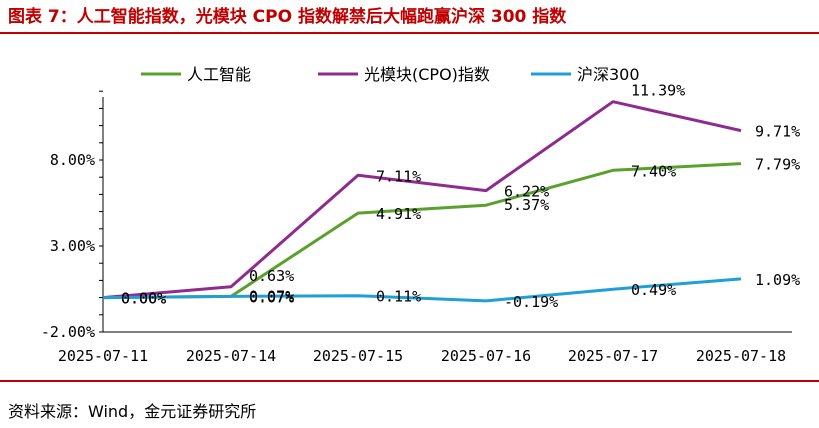  I want to click on y-tick-label: 8.00%, so click(72, 160).